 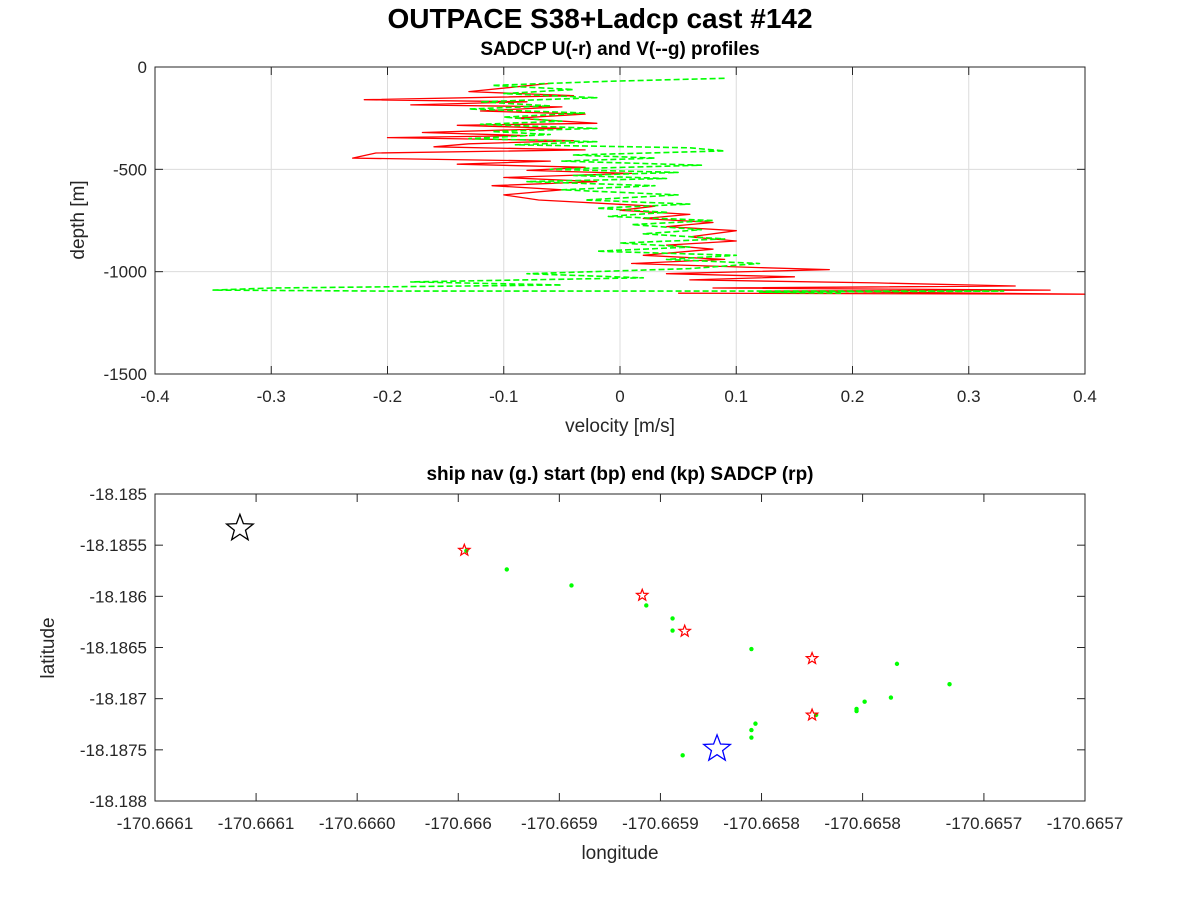 I want to click on profile-x-tick-label: 0.3, so click(x=969, y=396).